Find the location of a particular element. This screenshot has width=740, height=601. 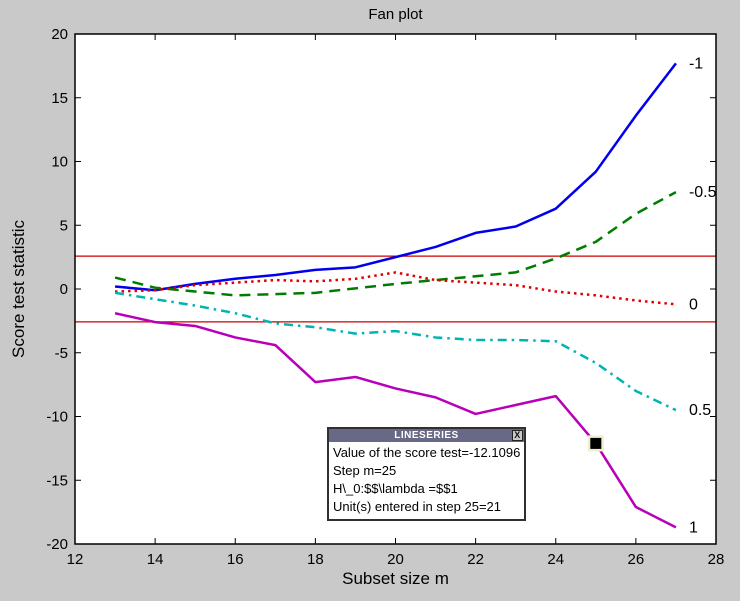

datatip-titlebar: LINESERIES X is located at coordinates (426, 435).